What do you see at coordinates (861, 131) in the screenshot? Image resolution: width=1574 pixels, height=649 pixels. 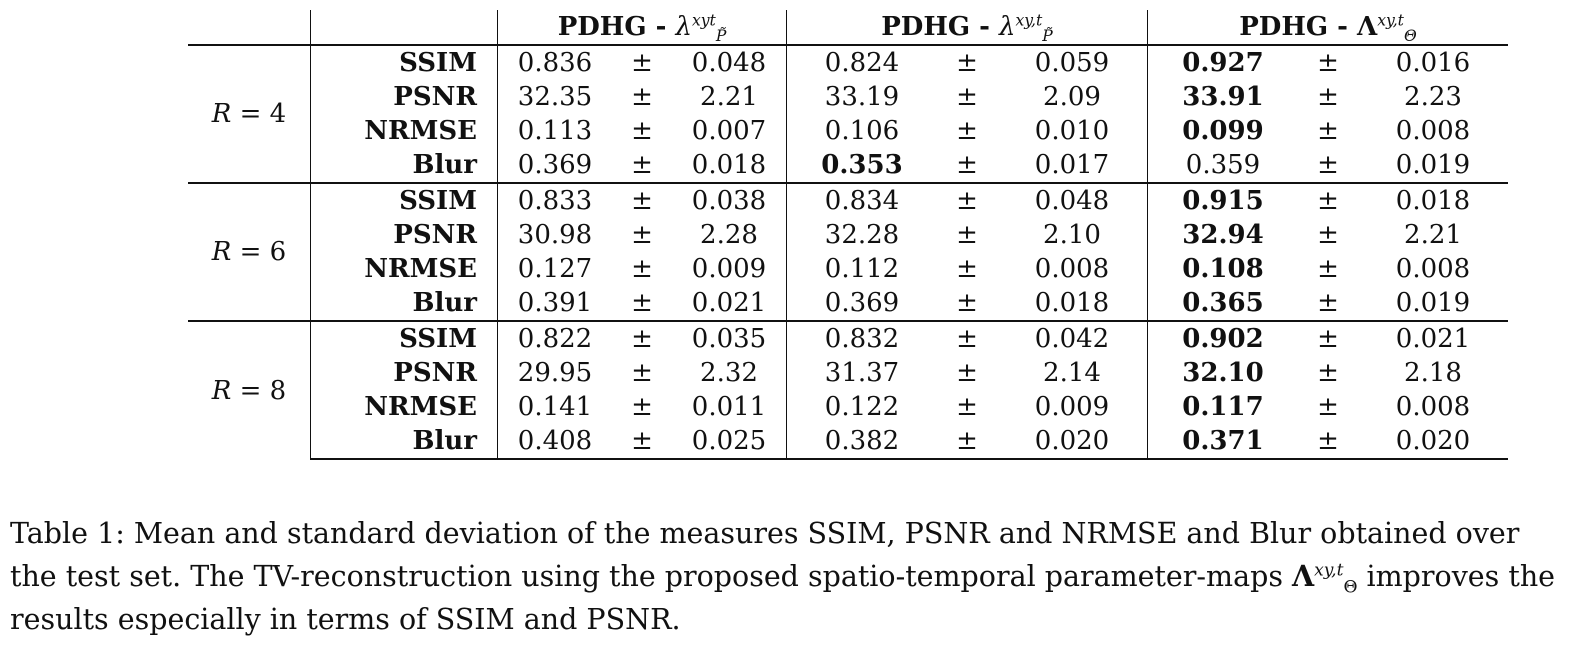 I see `mean-value: 0.106` at bounding box center [861, 131].